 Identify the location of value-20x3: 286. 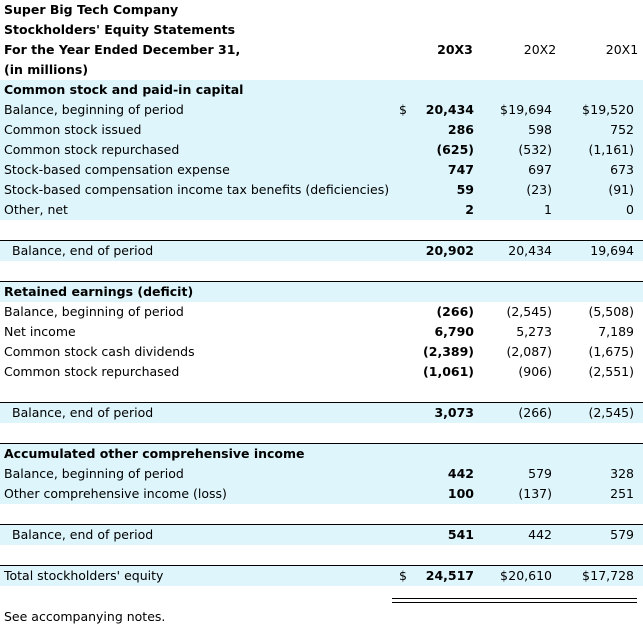
(460, 129).